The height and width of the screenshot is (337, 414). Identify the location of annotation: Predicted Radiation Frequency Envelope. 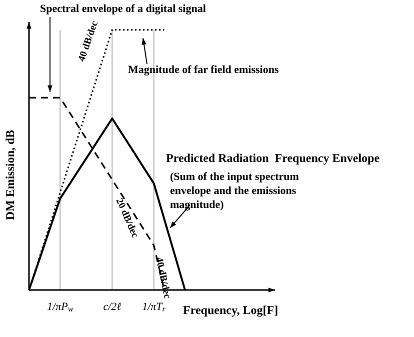
(273, 158).